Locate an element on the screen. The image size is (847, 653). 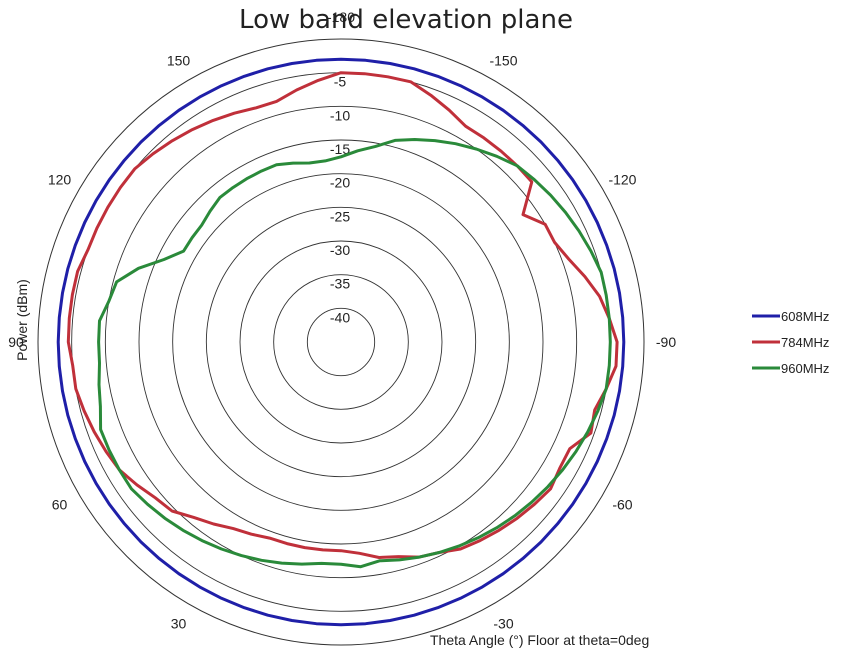
angle-tick-label: -150 is located at coordinates (503, 61).